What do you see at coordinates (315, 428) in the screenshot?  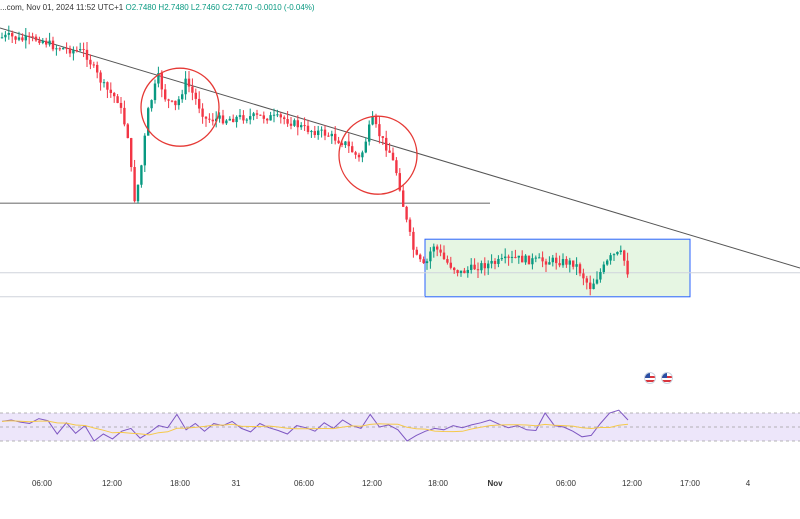 I see `rsi-ma-line` at bounding box center [315, 428].